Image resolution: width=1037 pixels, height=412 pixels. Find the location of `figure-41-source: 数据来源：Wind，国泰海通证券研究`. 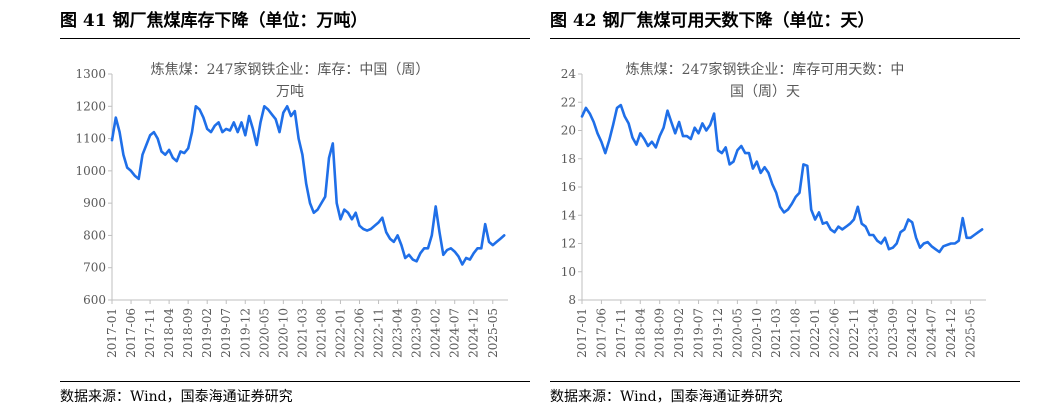

figure-41-source: 数据来源：Wind，国泰海通证券研究 is located at coordinates (176, 397).